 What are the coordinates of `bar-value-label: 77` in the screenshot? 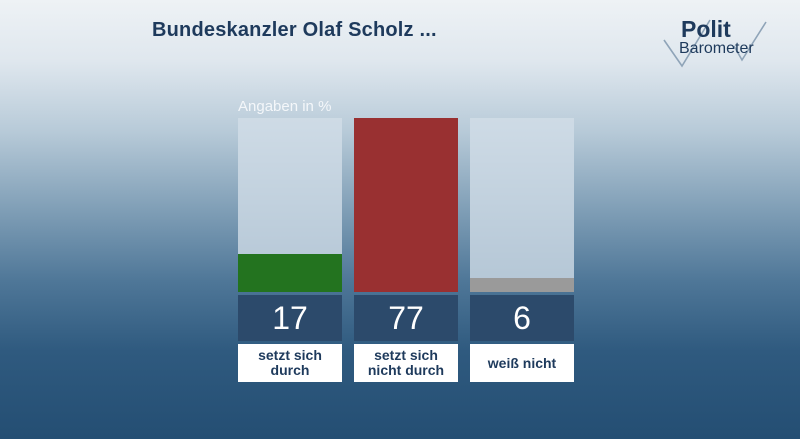 It's located at (406, 318).